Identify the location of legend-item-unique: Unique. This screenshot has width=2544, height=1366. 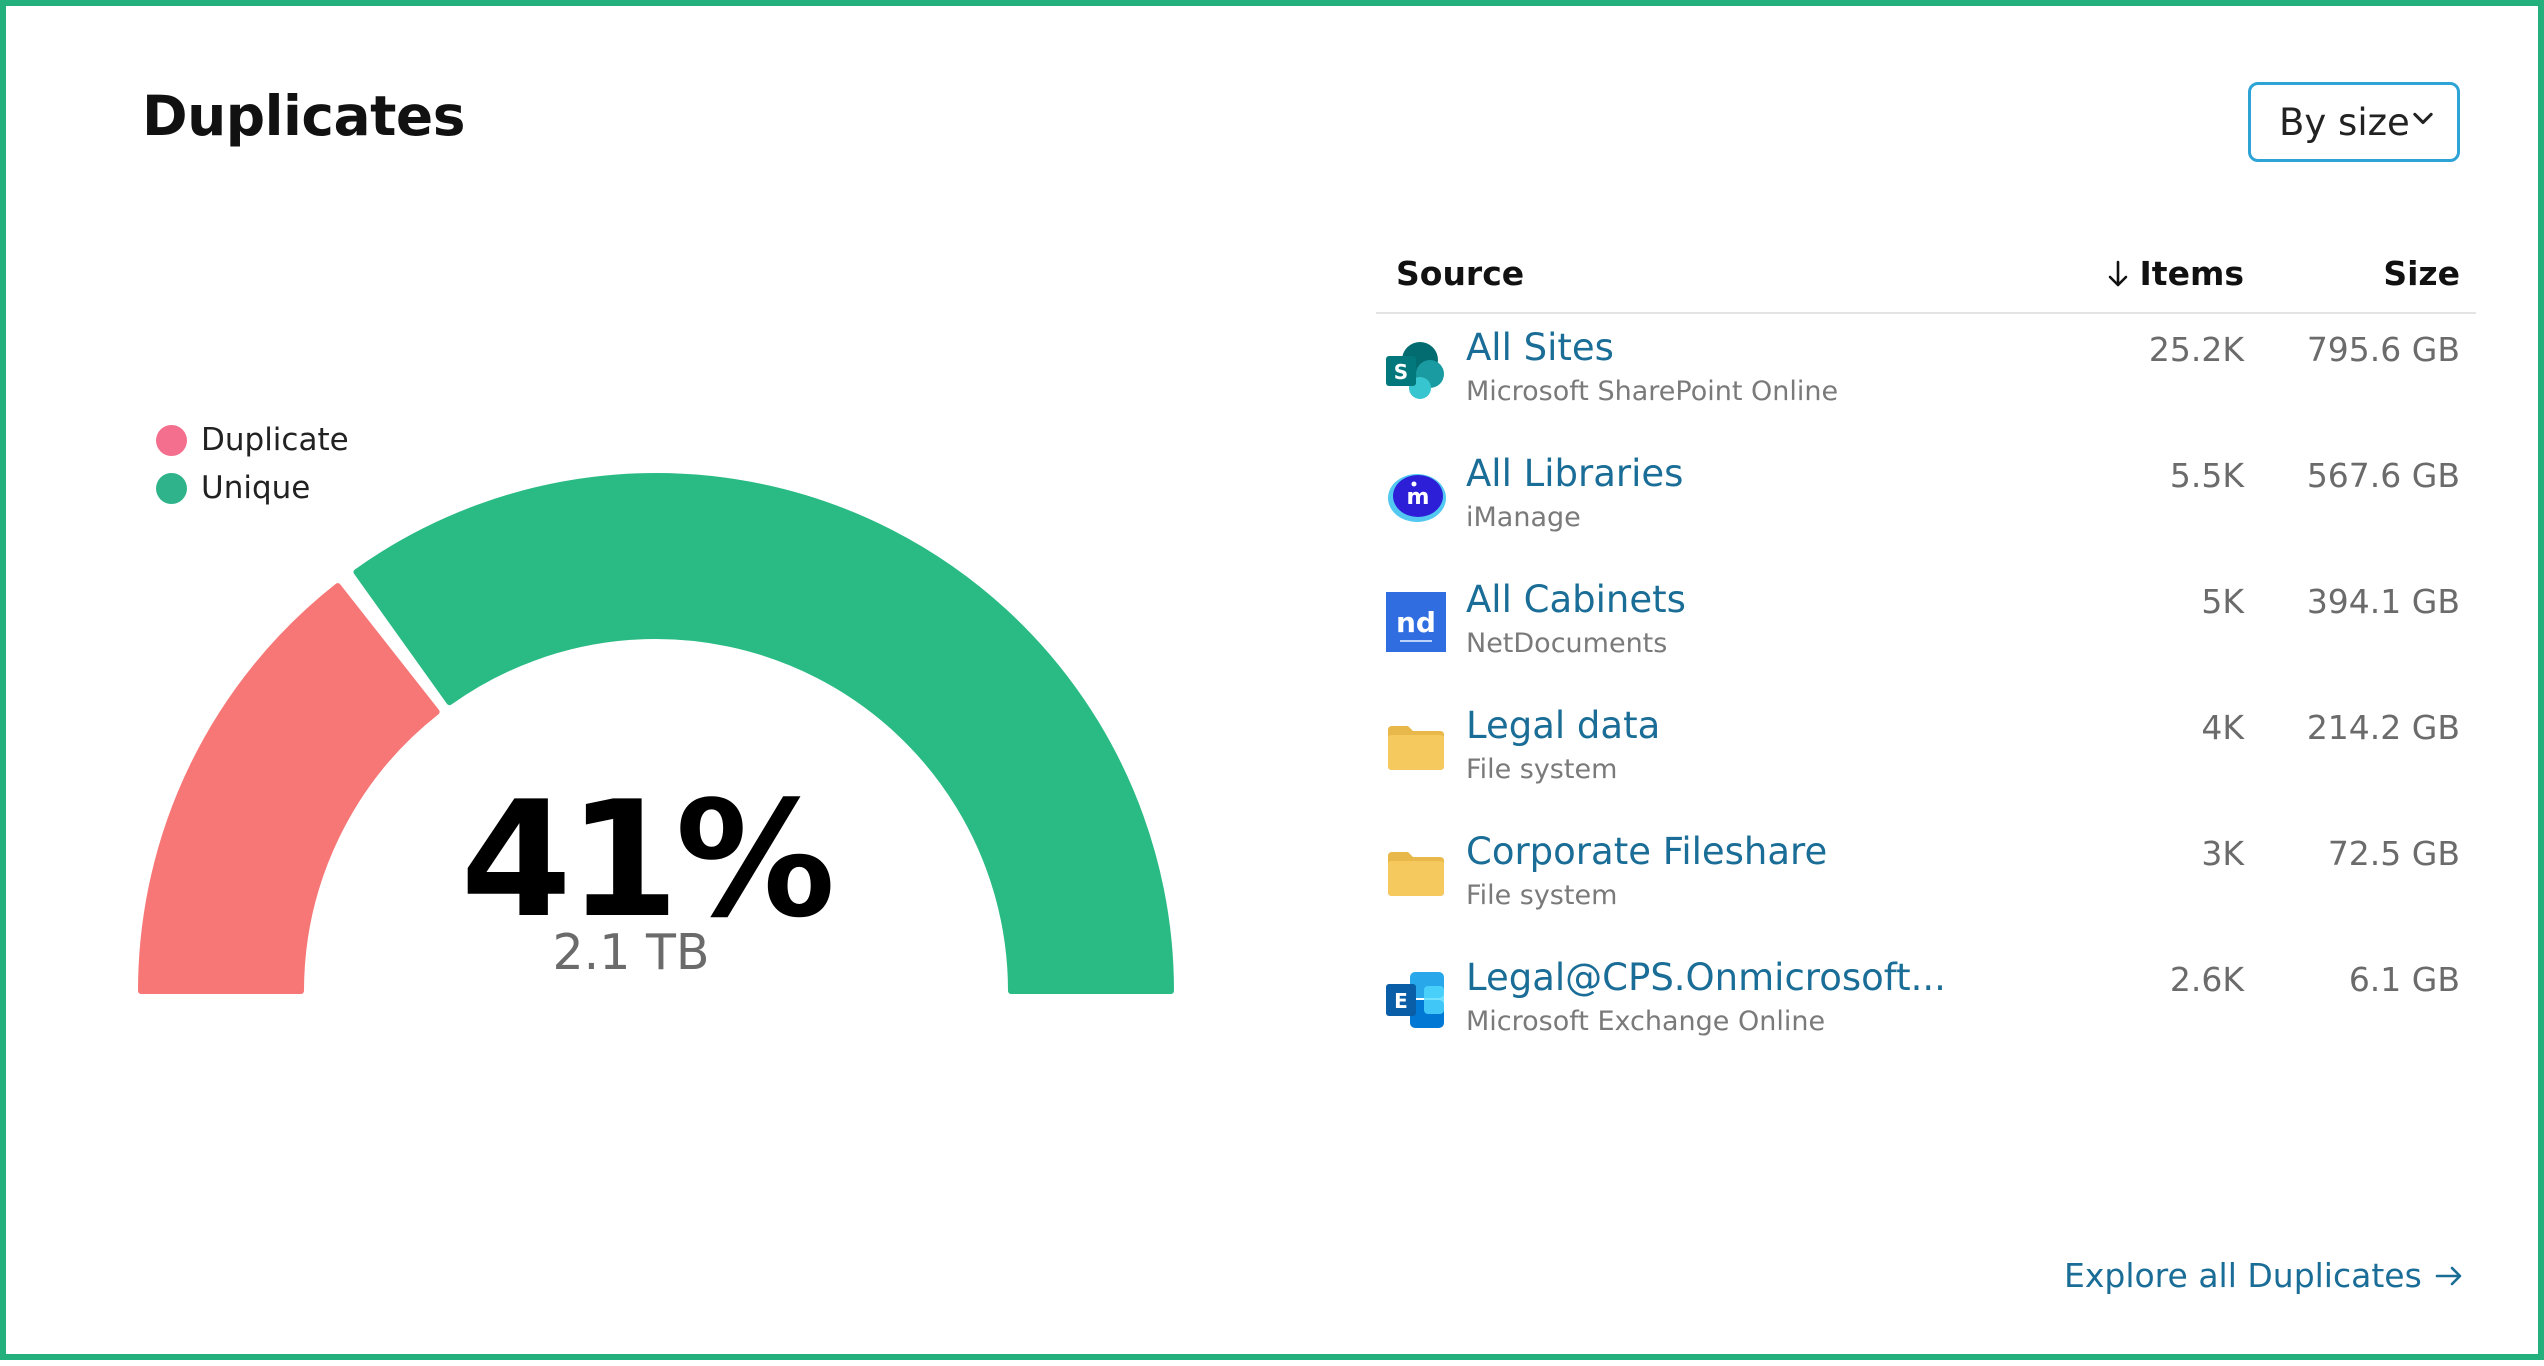
(252, 488).